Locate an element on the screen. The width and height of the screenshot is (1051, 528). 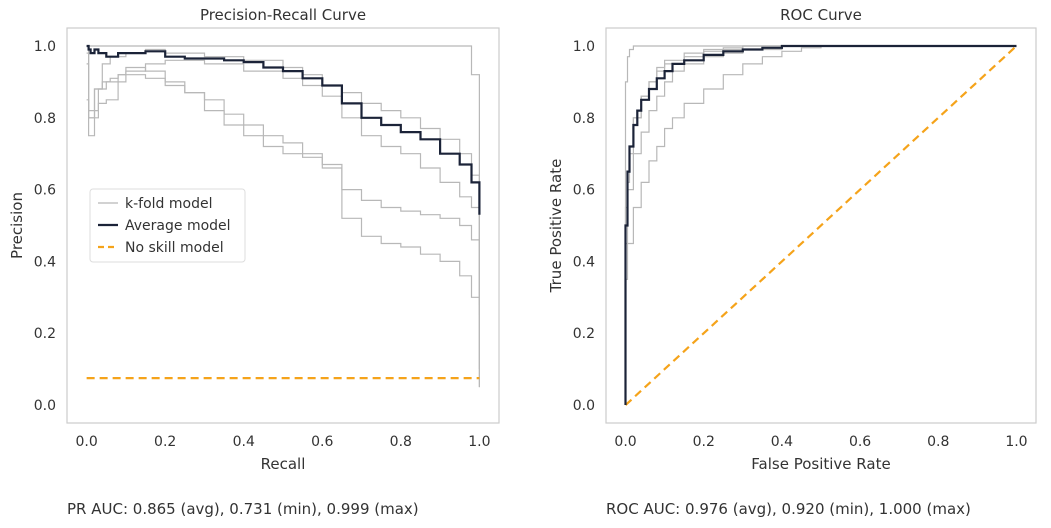
pr-y-tick-label: 0.8 is located at coordinates (45, 119).